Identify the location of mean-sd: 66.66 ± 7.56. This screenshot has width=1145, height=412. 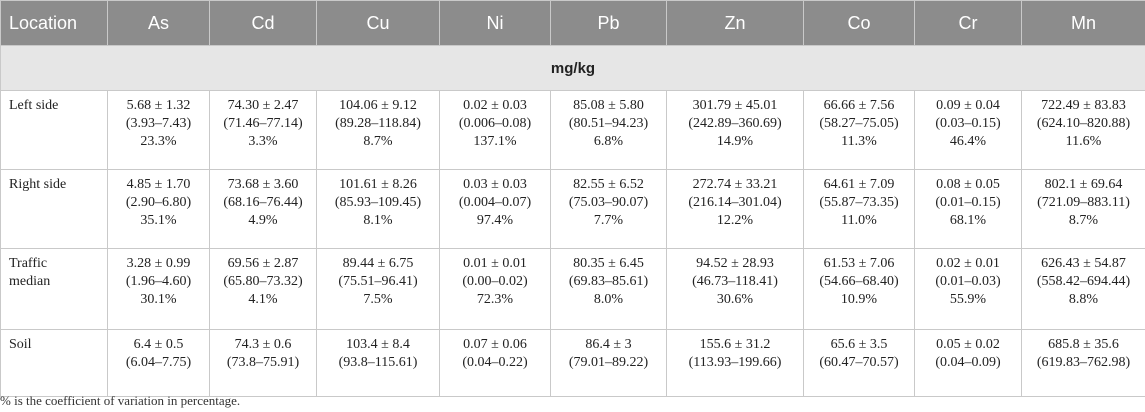
(859, 105).